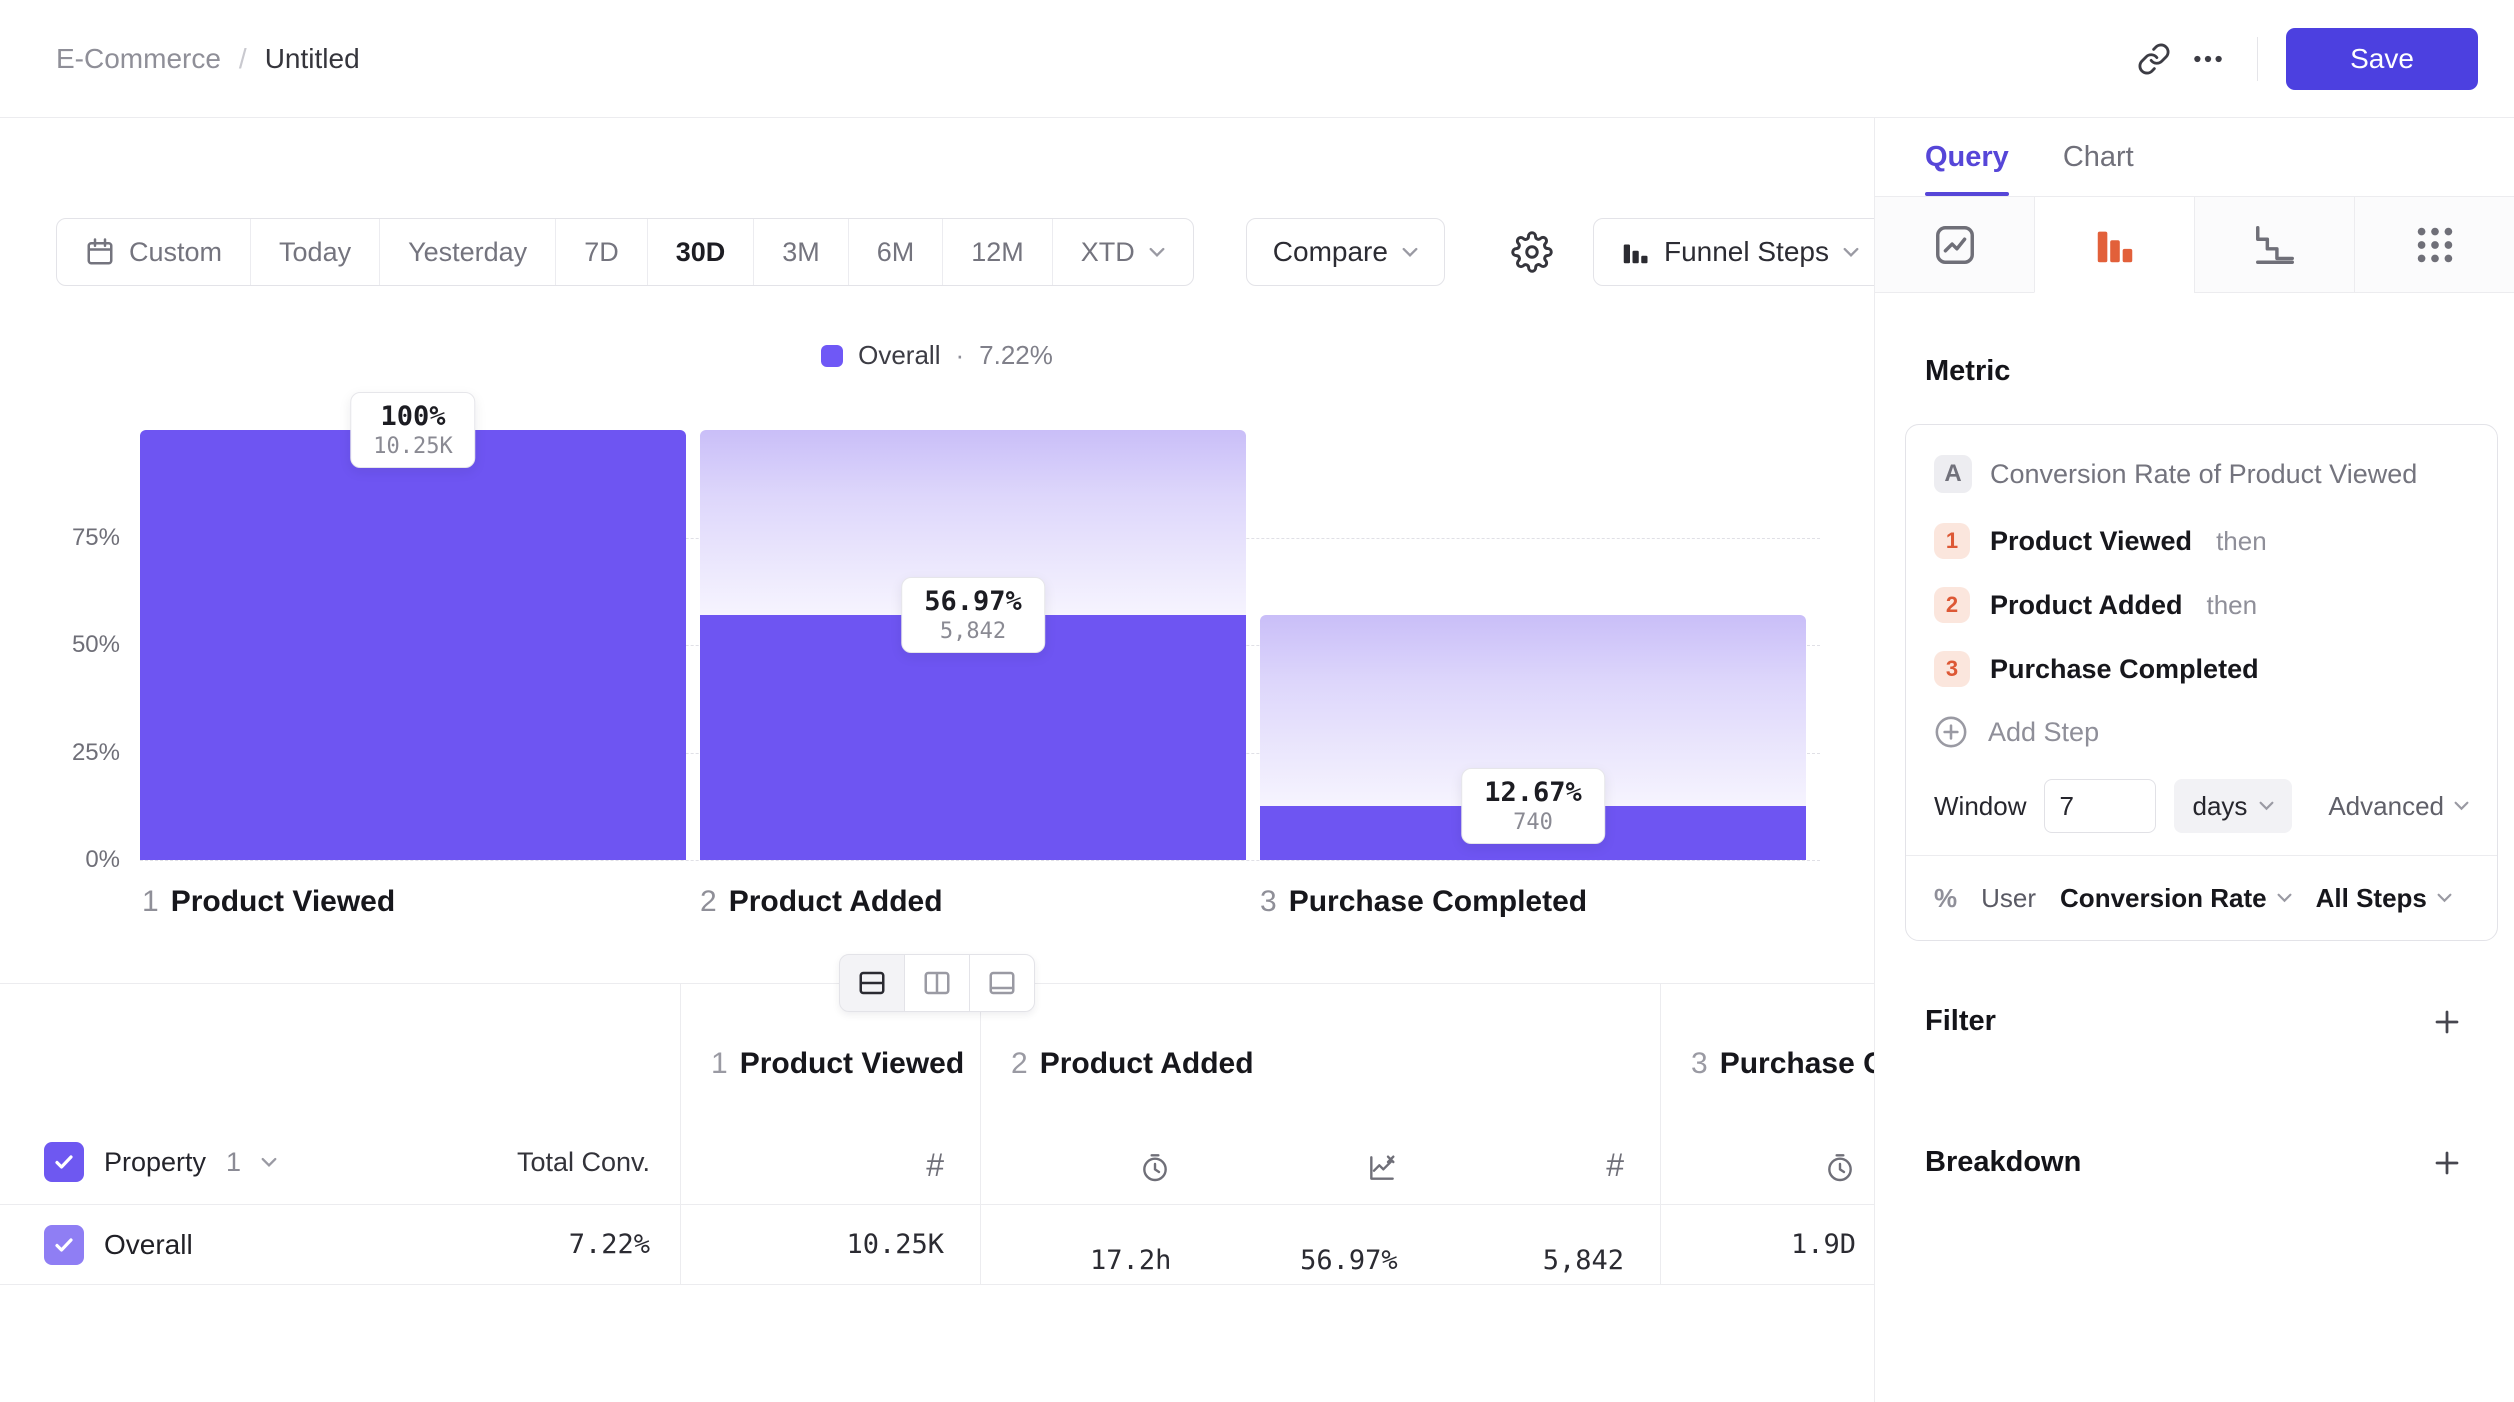  Describe the element at coordinates (1823, 1244) in the screenshot. I see `cell-value: 1.9D` at that location.